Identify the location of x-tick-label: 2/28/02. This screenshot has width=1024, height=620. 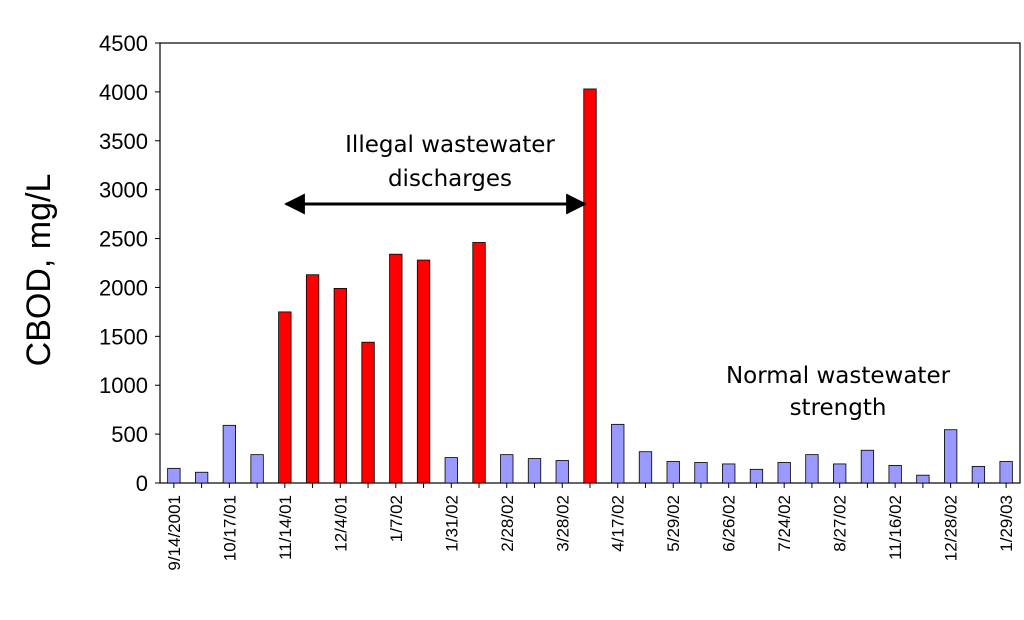
(507, 523).